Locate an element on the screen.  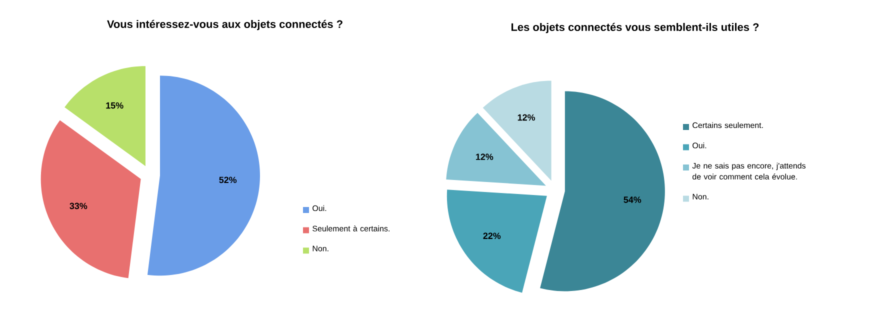
data-label: 52% is located at coordinates (228, 180).